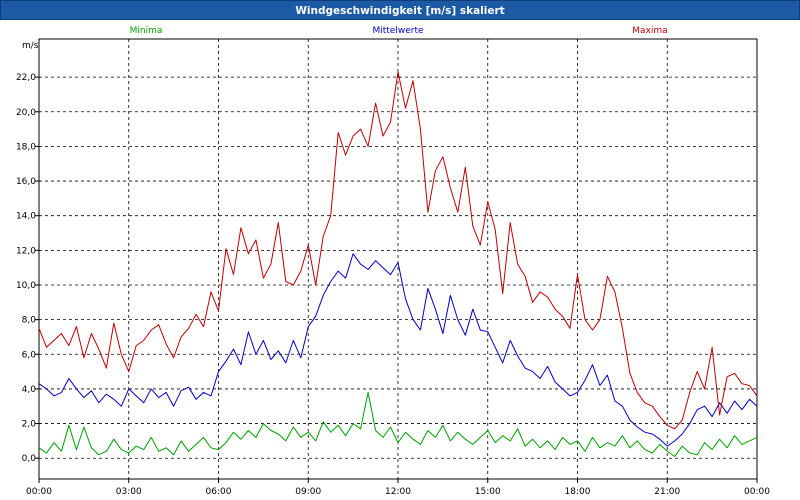 The image size is (800, 500). What do you see at coordinates (398, 424) in the screenshot?
I see `series-minima-line` at bounding box center [398, 424].